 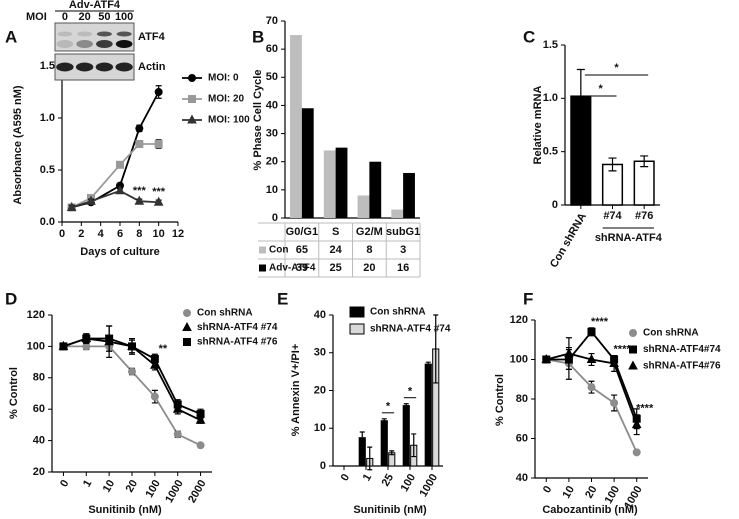 I want to click on table-header: G0/G1, so click(x=302, y=232).